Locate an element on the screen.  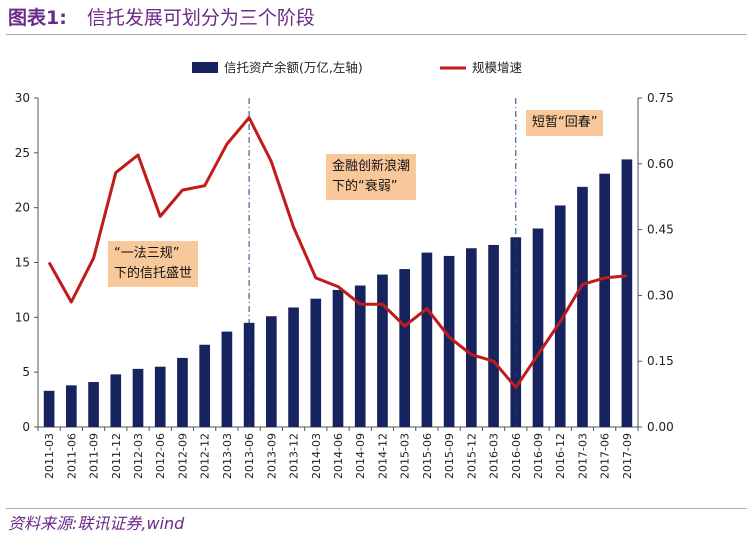
annotation-stage1-line1: “一法三规” is located at coordinates (147, 253).